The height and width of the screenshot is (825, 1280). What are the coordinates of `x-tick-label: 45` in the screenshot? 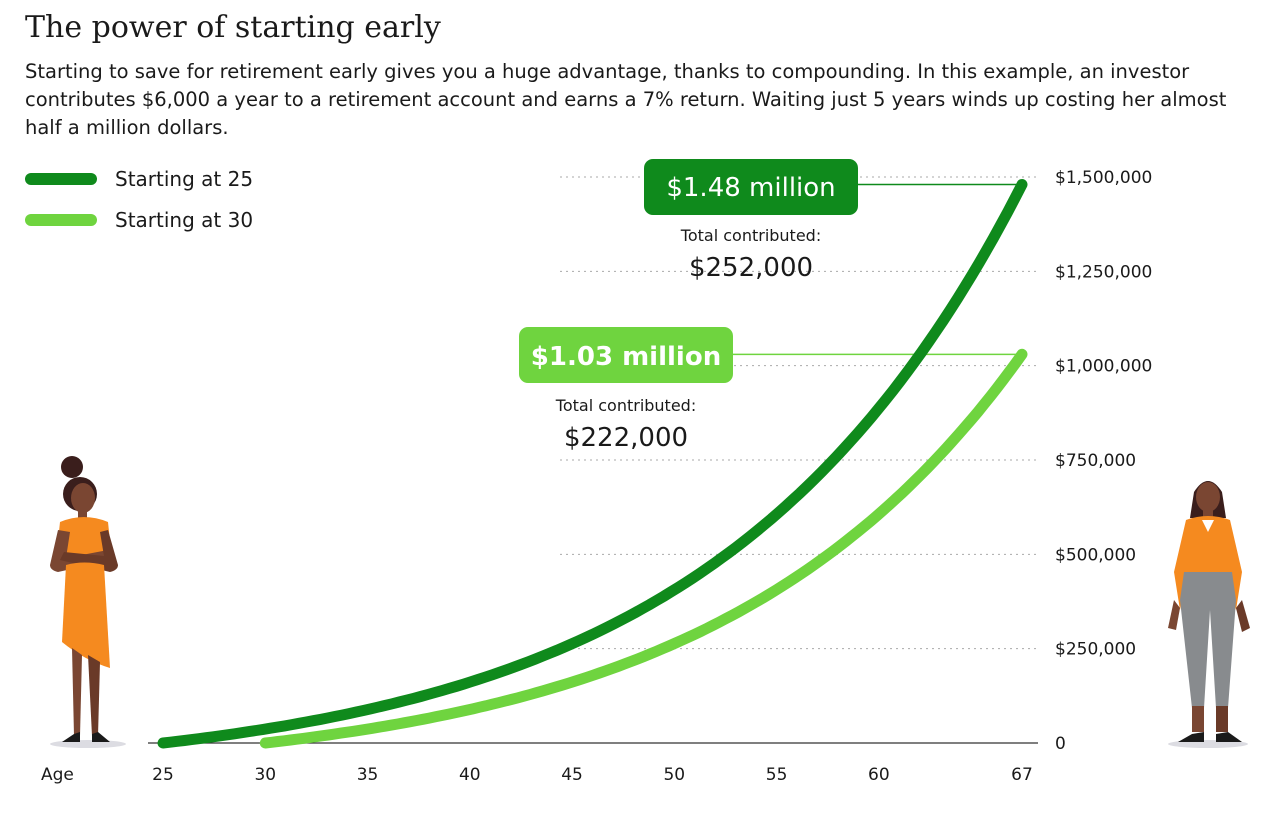 It's located at (572, 775).